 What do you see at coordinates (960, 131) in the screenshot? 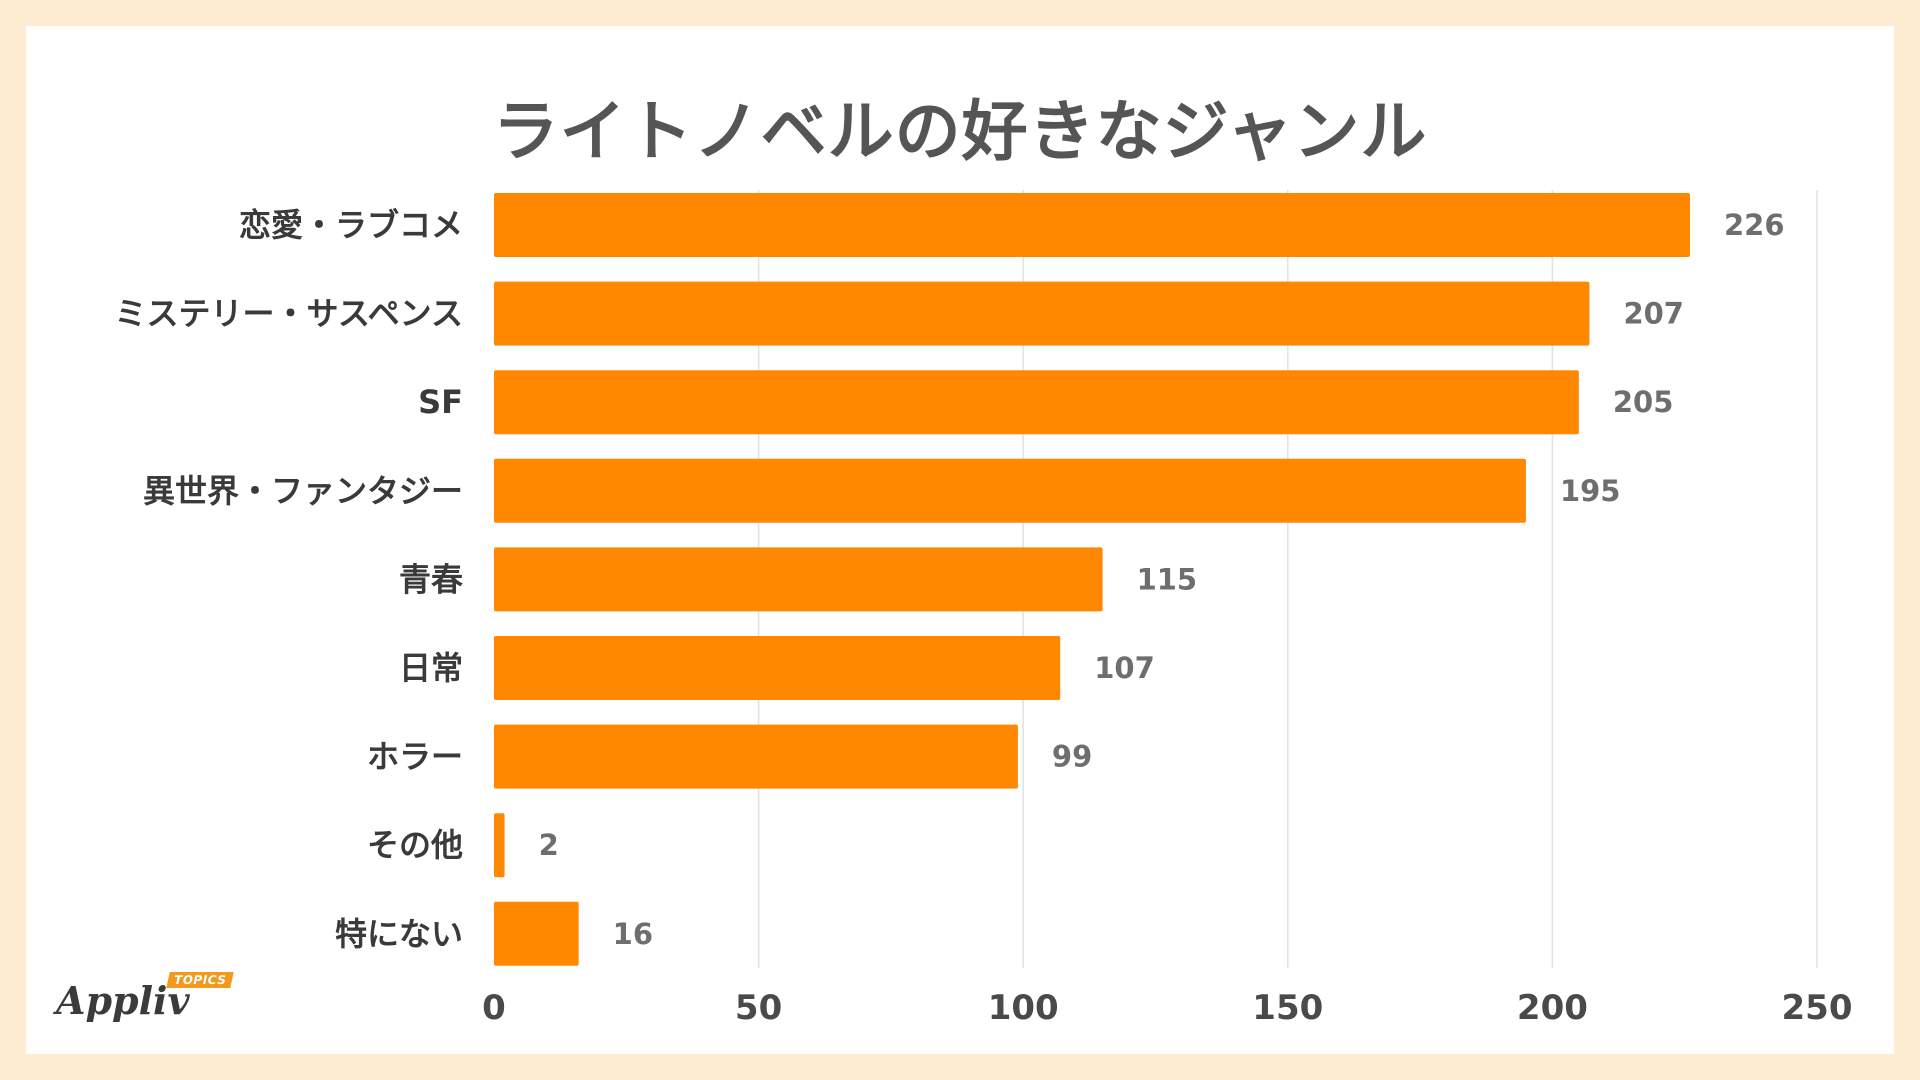
I see `chart-title: ライトノベルの好きなジャンル` at bounding box center [960, 131].